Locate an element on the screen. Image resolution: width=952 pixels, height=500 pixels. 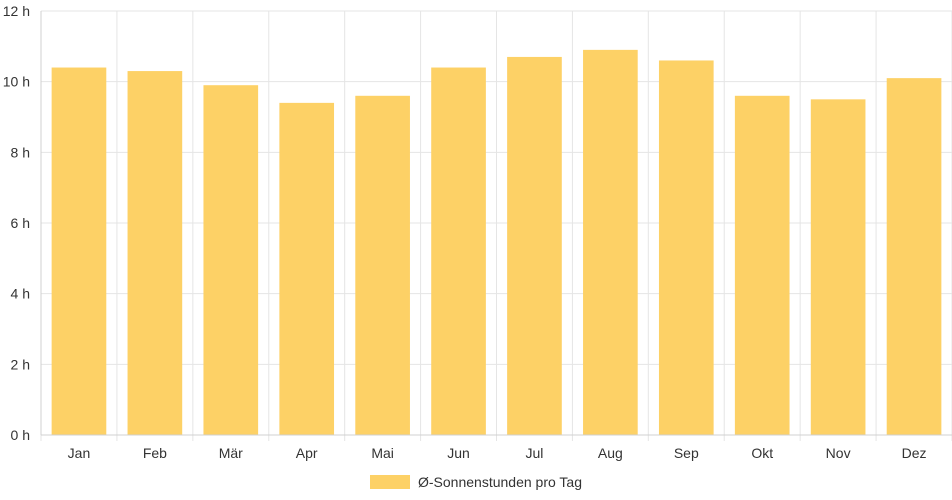
x-tick-label: Dez is located at coordinates (914, 453).